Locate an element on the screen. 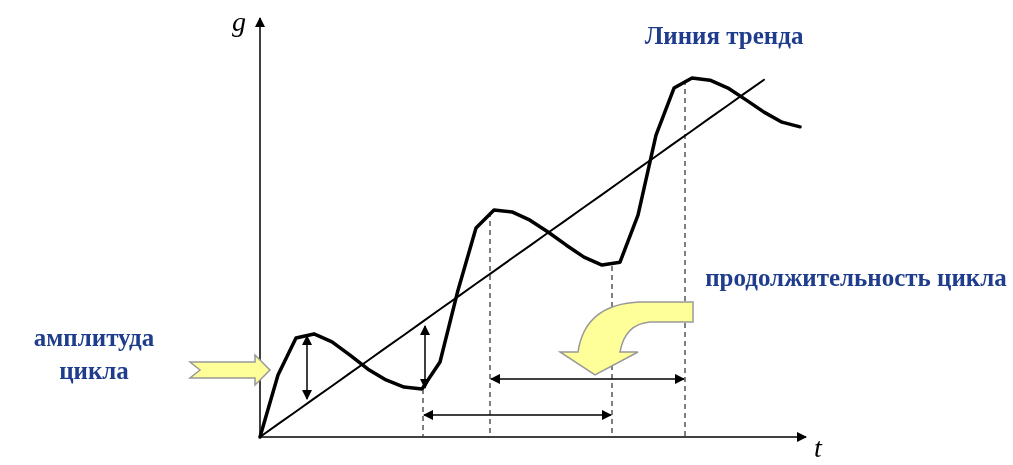 The height and width of the screenshot is (465, 1013). text: амплитуда цикла is located at coordinates (94, 354).